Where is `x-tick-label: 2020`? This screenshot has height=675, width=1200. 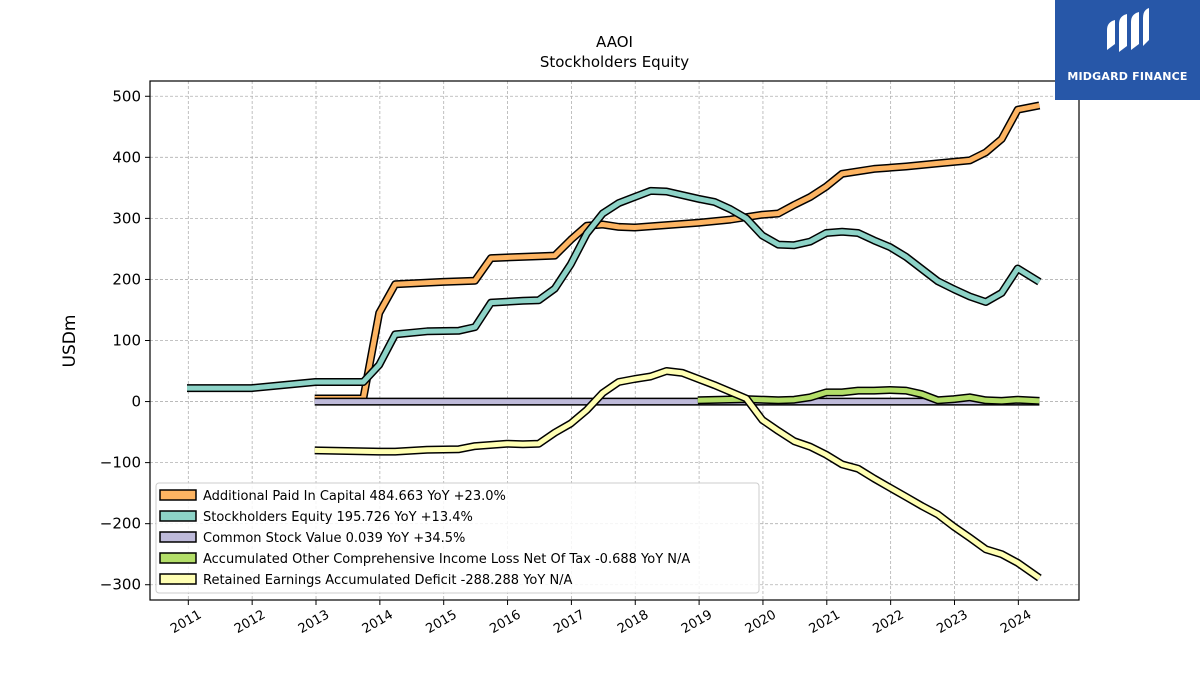 x-tick-label: 2020 is located at coordinates (761, 622).